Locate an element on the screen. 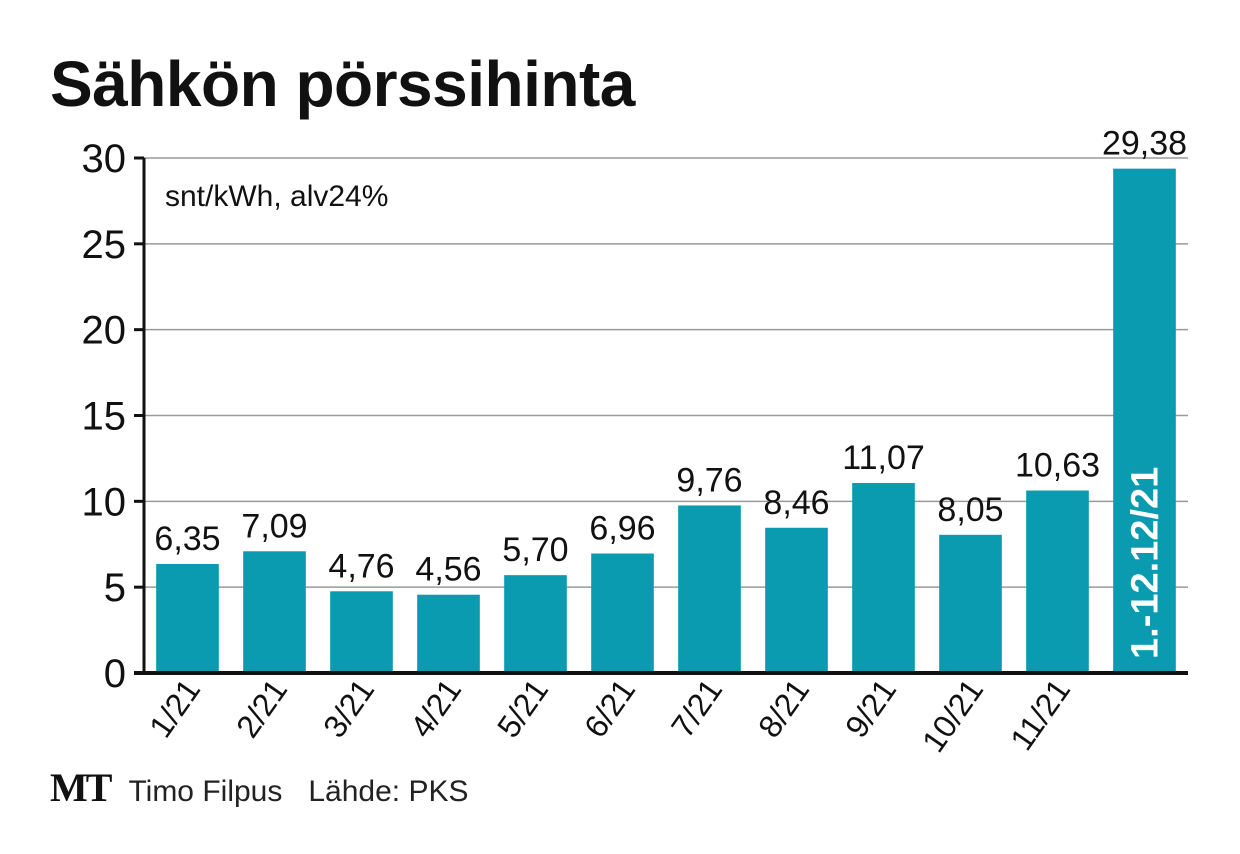  x-tick-label: 1.-12.12/21 is located at coordinates (1146, 563).